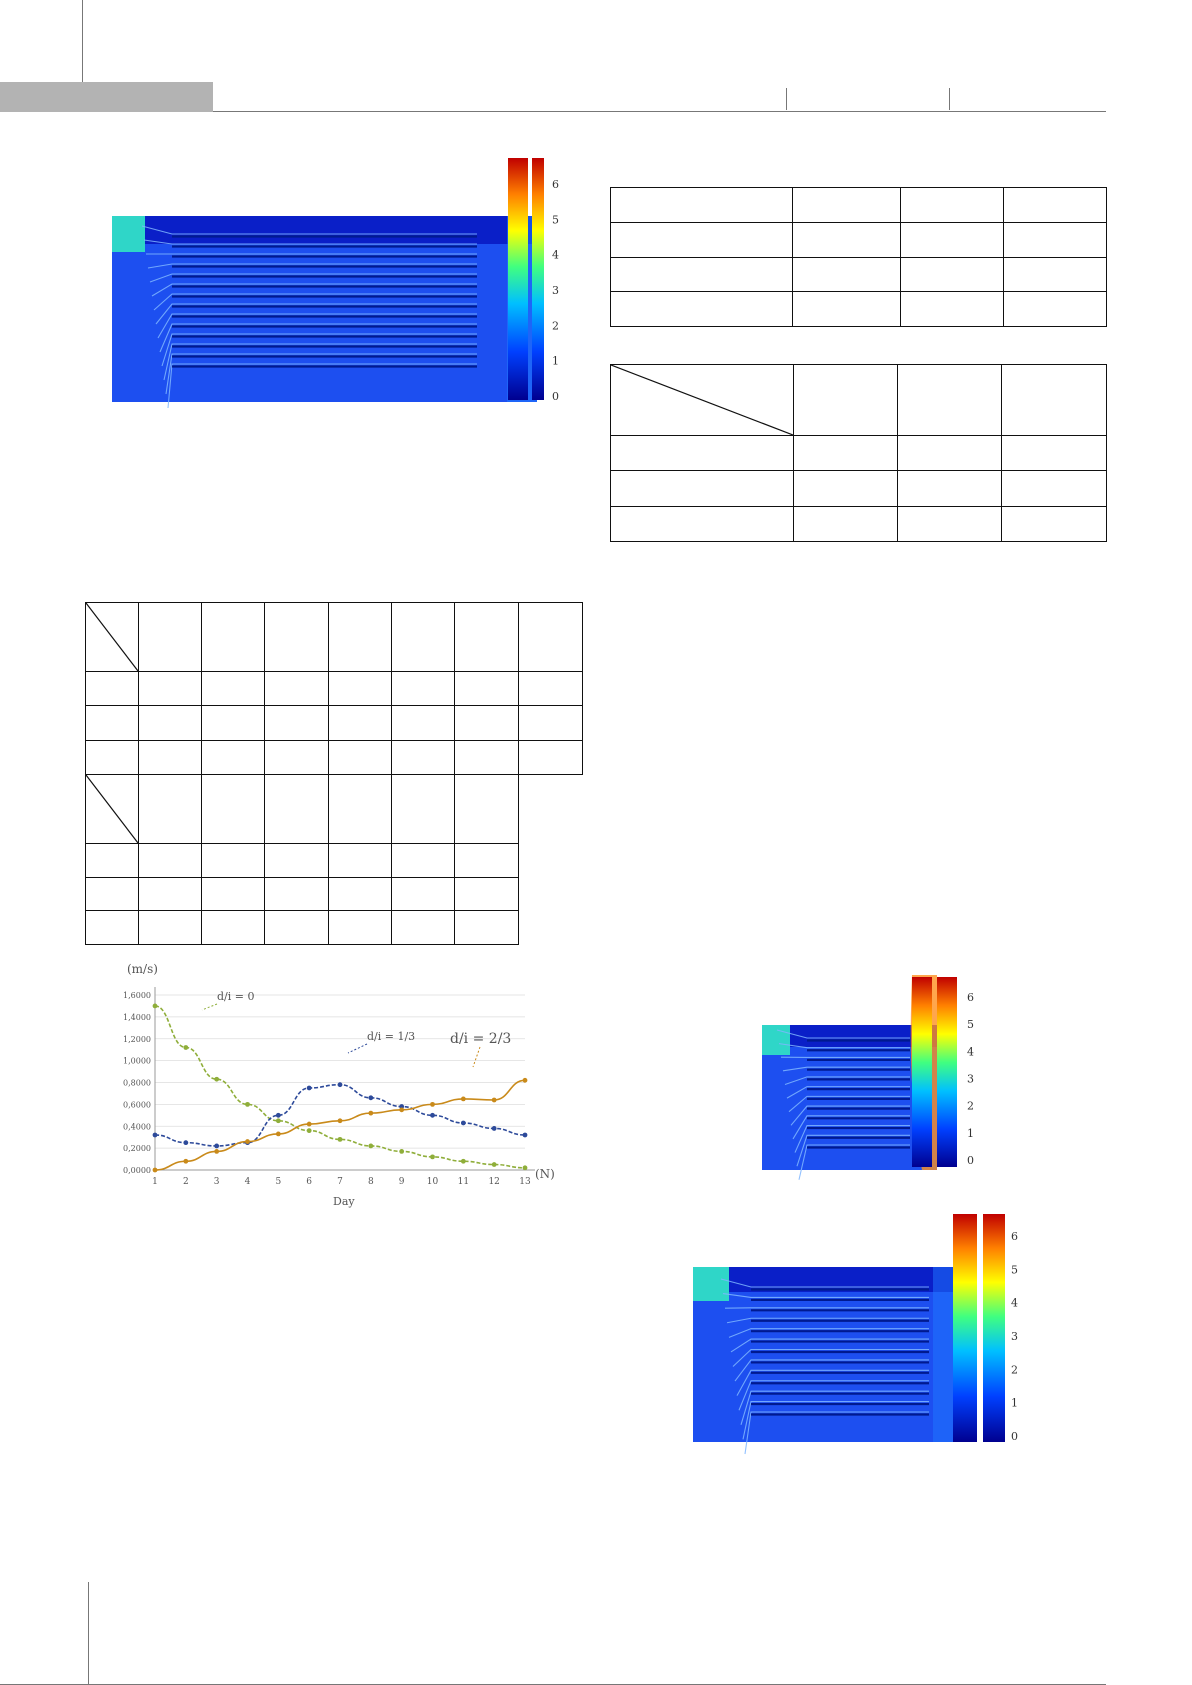 This screenshot has height=1685, width=1192. Describe the element at coordinates (1014, 1236) in the screenshot. I see `colorbar-tick-label: 6` at that location.